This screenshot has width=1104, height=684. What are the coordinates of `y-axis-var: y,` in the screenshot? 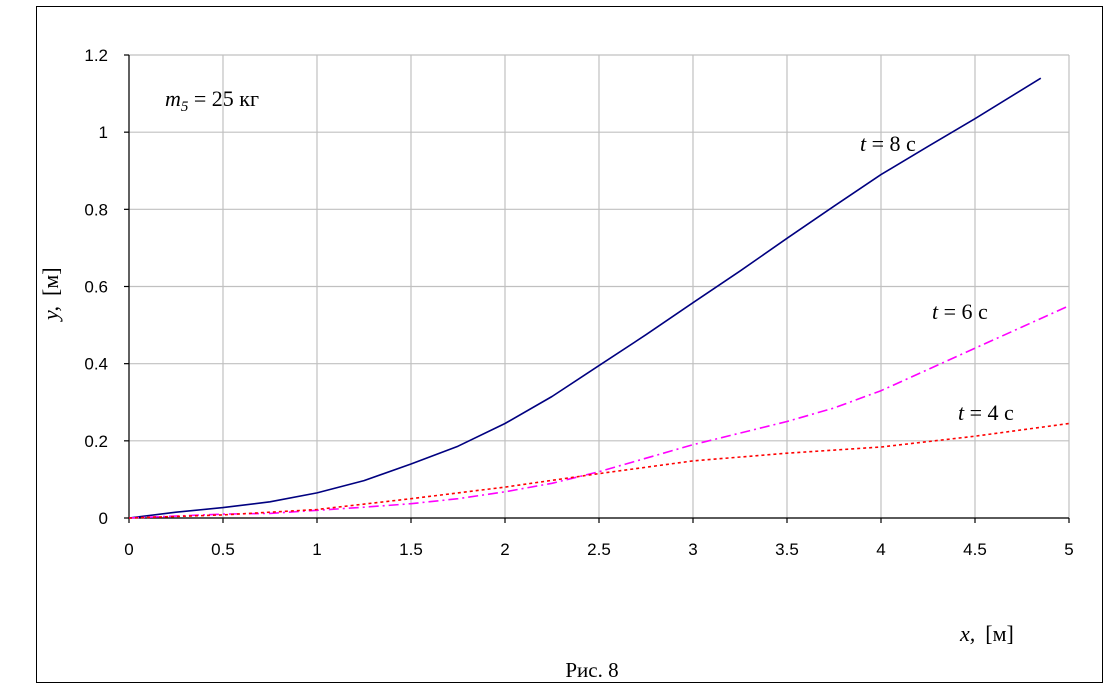 It's located at (50, 314).